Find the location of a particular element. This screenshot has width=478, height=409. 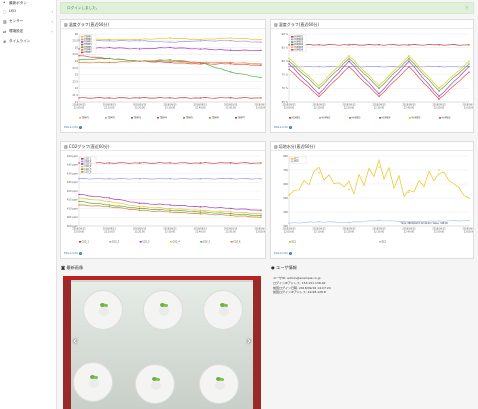

legend-label: TEMP3 is located at coordinates (88, 42).